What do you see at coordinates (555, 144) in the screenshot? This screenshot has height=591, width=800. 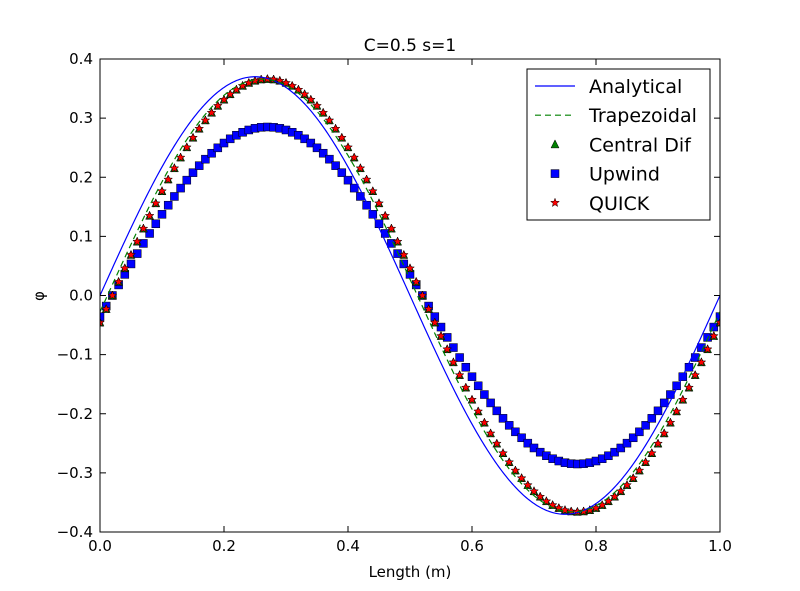 I see `legend-swatch-central-dif` at bounding box center [555, 144].